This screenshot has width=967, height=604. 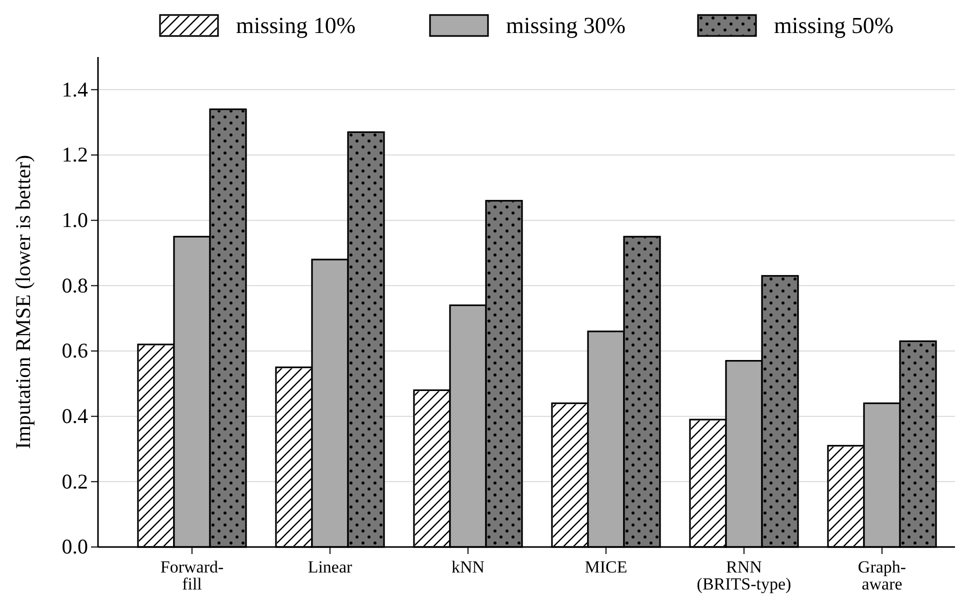 What do you see at coordinates (744, 575) in the screenshot?
I see `x-tick-label: RNN (BRITS-type)` at bounding box center [744, 575].